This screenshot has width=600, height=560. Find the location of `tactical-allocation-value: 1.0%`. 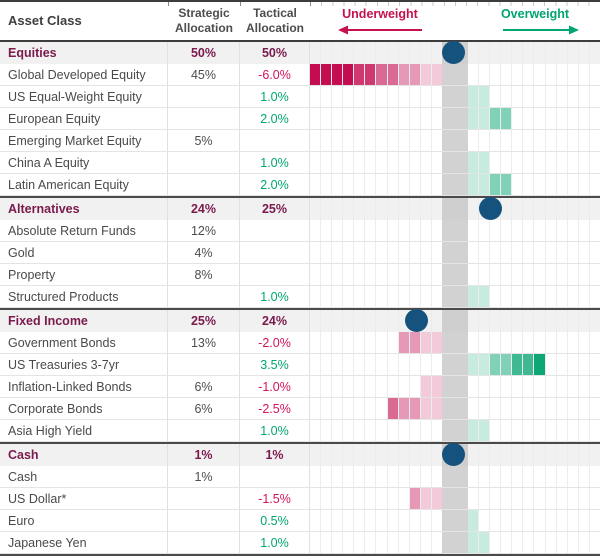

tactical-allocation-value: 1.0% is located at coordinates (275, 96).